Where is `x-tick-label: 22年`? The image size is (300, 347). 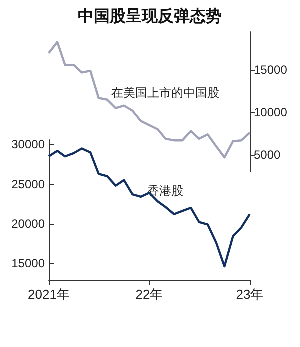
x-tick-label: 22年 is located at coordinates (150, 294).